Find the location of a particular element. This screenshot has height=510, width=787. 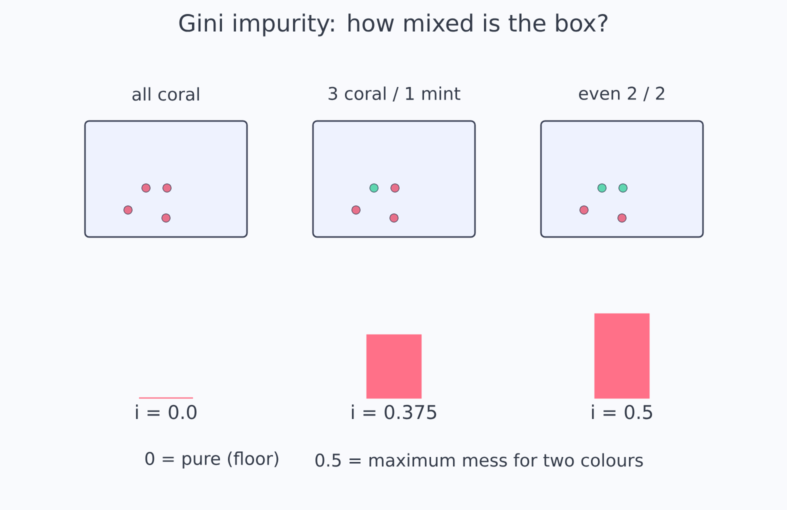

data-label: i = 0.375 is located at coordinates (394, 412).